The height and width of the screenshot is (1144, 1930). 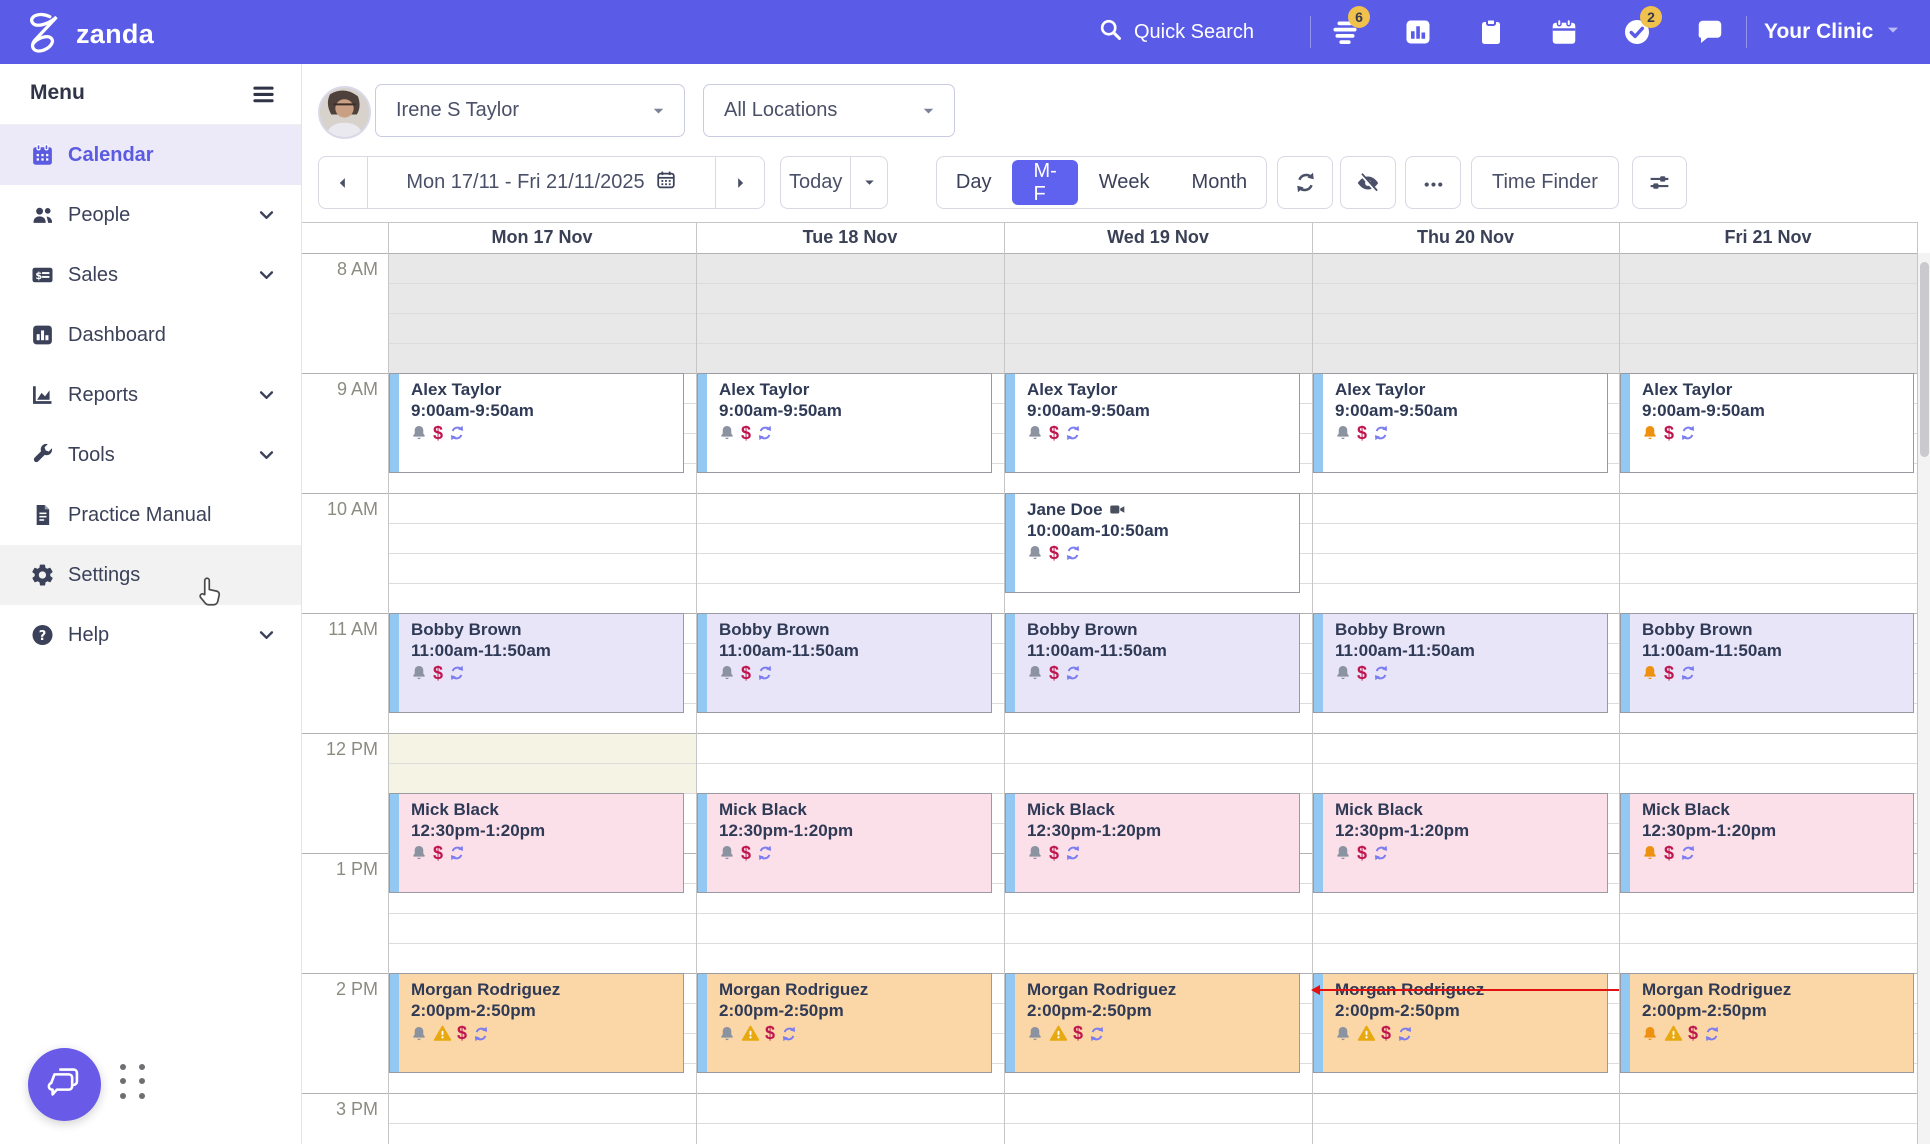 What do you see at coordinates (150, 575) in the screenshot?
I see `sidebar-item-settings: Settings` at bounding box center [150, 575].